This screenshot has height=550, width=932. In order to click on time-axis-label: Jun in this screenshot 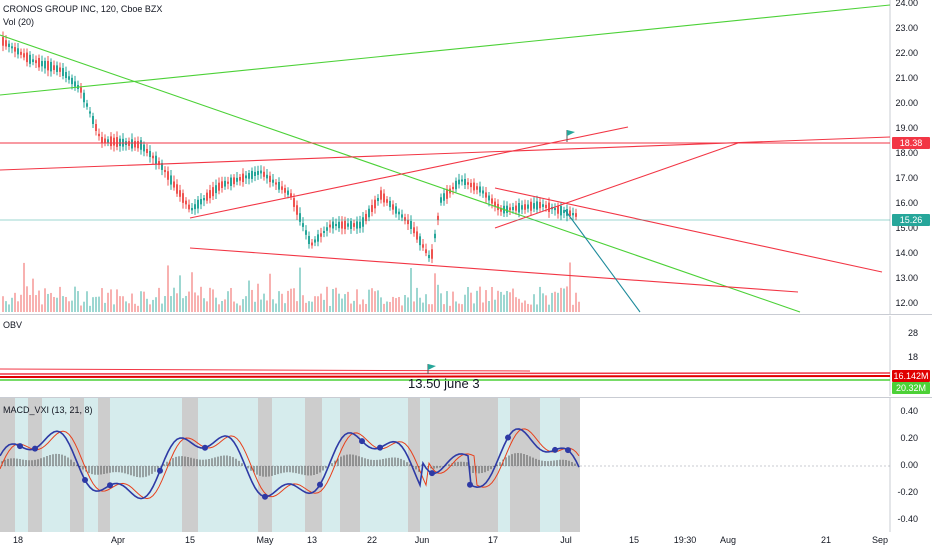, I will do `click(422, 540)`.